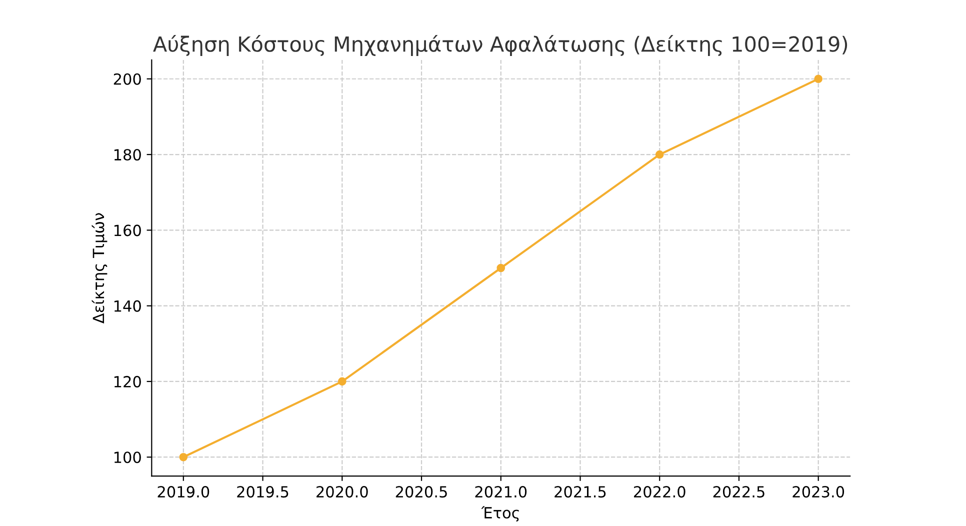 Image resolution: width=966 pixels, height=526 pixels. Describe the element at coordinates (660, 492) in the screenshot. I see `x-tick-label: 2022.0` at that location.